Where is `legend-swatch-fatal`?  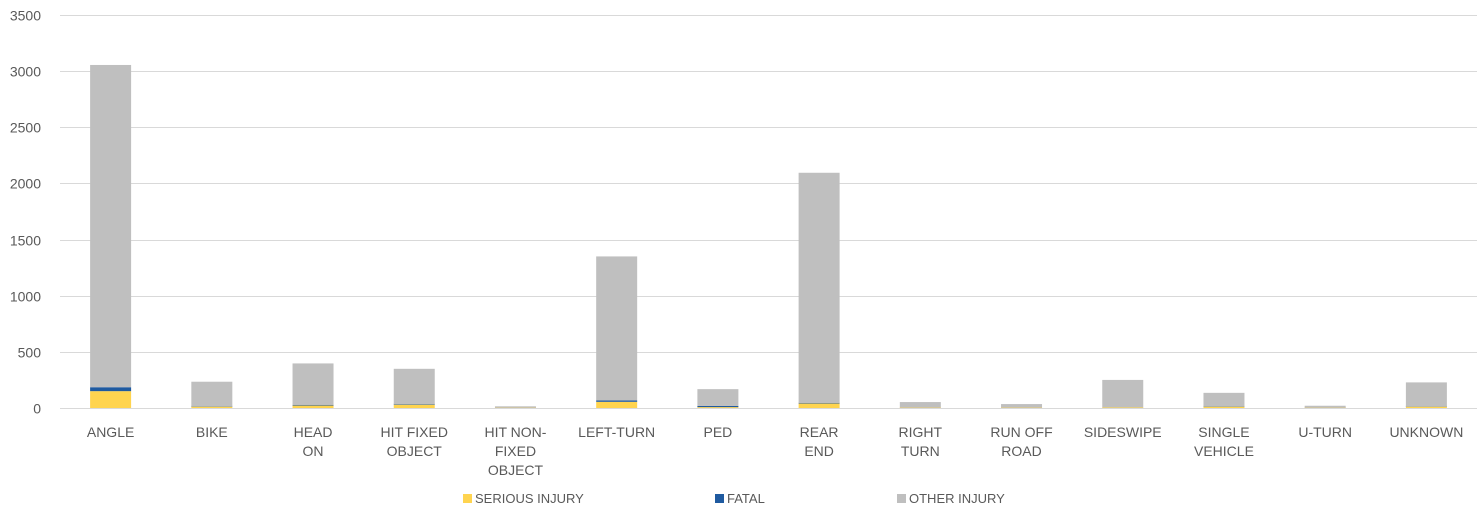
legend-swatch-fatal is located at coordinates (719, 498).